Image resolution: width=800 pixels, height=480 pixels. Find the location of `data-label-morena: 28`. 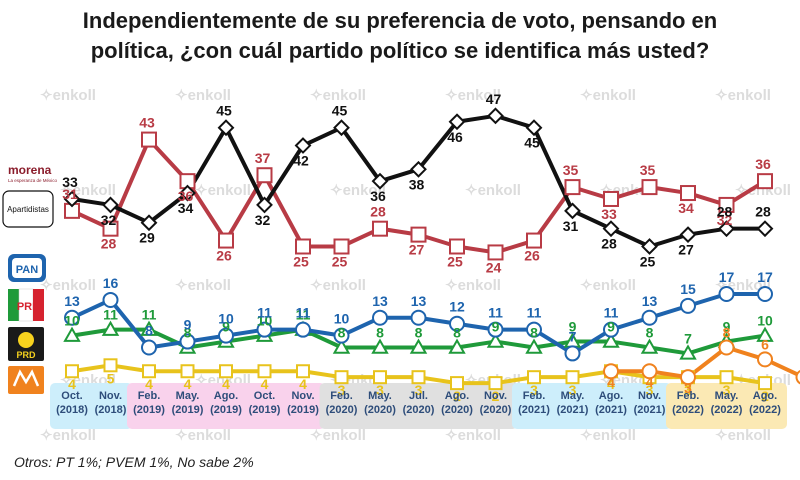

data-label-morena: 28 is located at coordinates (378, 212).